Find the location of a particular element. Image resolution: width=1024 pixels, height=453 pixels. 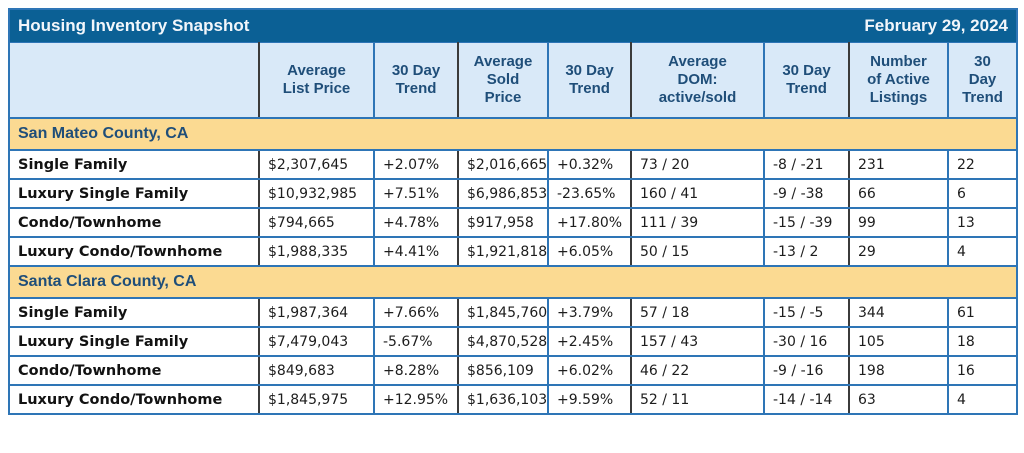

cell-dom-trend: -15 / -39 is located at coordinates (806, 223).